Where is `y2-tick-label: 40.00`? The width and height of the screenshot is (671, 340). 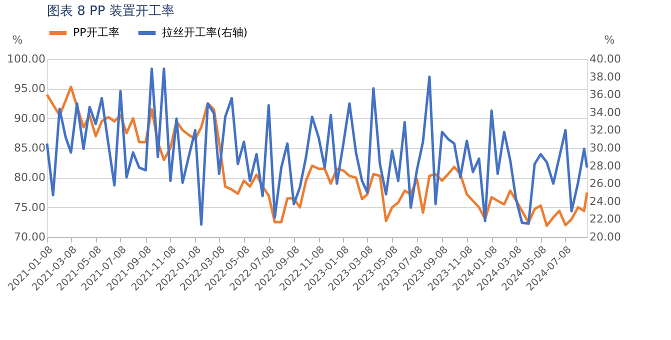
y2-tick-label: 40.00 is located at coordinates (605, 59).